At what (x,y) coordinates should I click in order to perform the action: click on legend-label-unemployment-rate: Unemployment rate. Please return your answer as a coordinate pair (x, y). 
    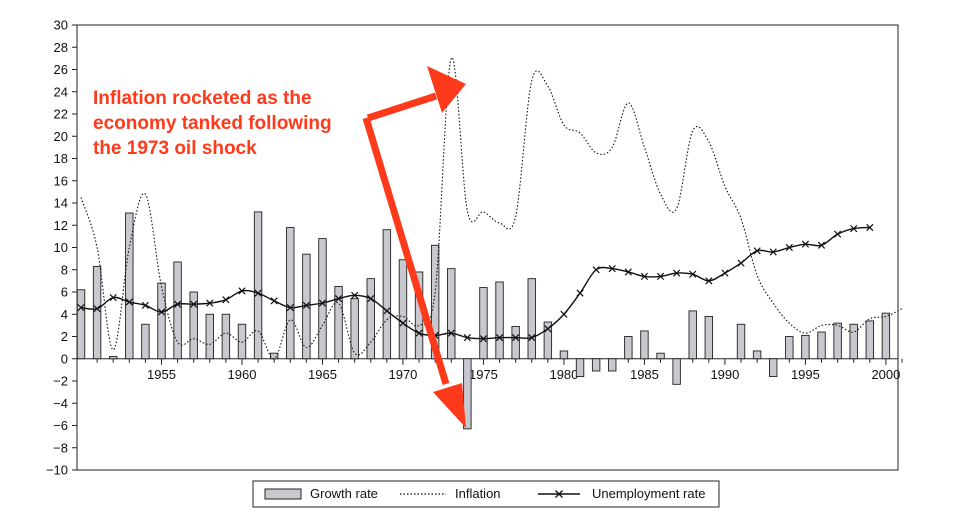
    Looking at the image, I should click on (648, 493).